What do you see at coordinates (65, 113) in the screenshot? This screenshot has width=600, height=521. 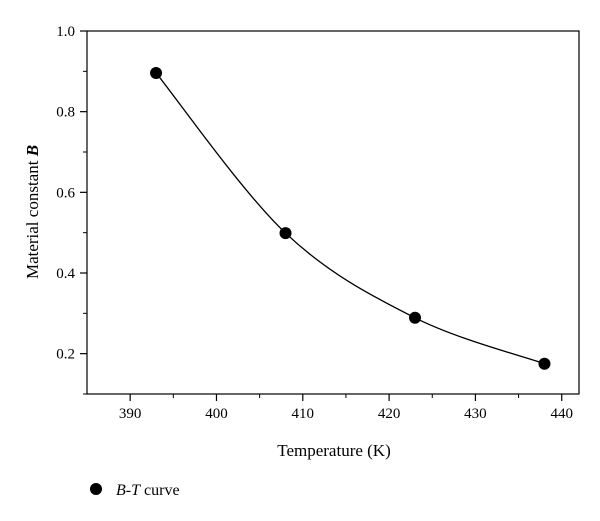 I see `y-tick-label: 0.8` at bounding box center [65, 113].